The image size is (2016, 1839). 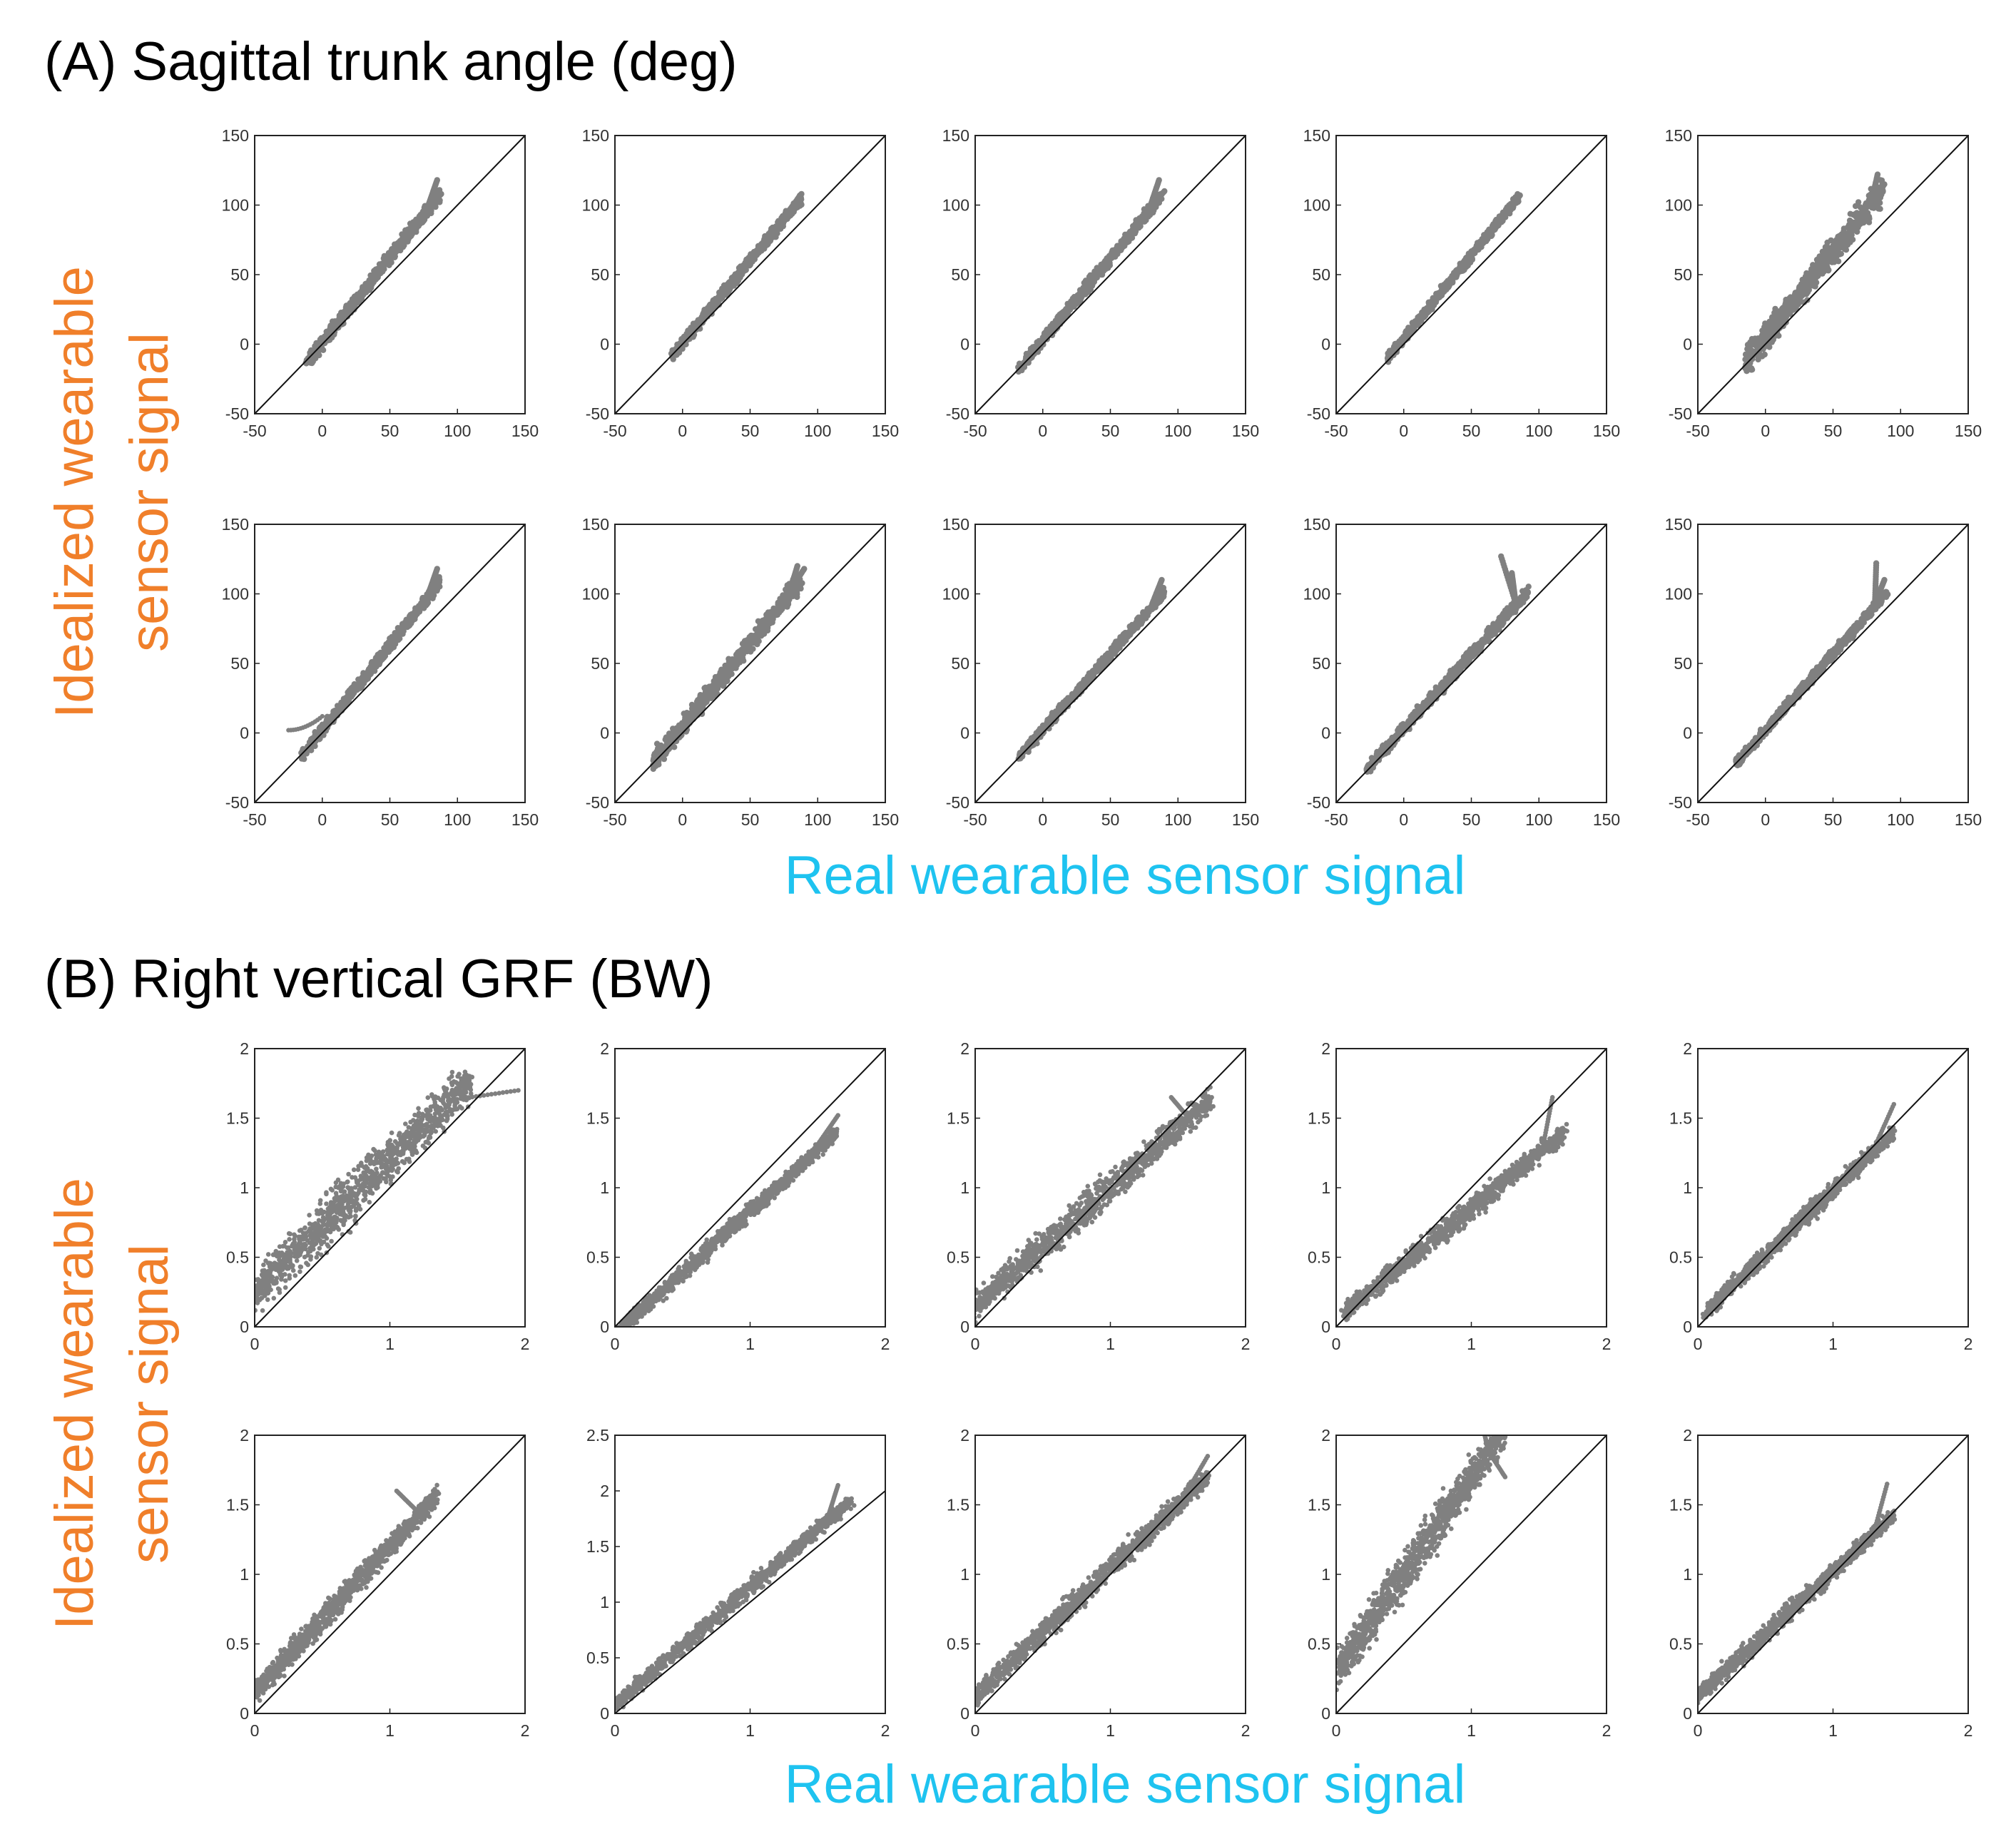 What do you see at coordinates (74, 1404) in the screenshot?
I see `section-b-ylabel-line1: Idealized wearable` at bounding box center [74, 1404].